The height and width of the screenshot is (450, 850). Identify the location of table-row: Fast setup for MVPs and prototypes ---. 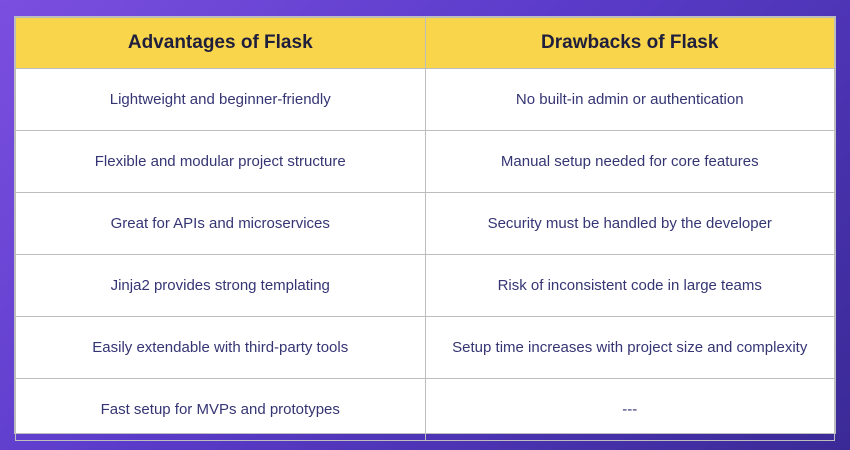
(425, 409).